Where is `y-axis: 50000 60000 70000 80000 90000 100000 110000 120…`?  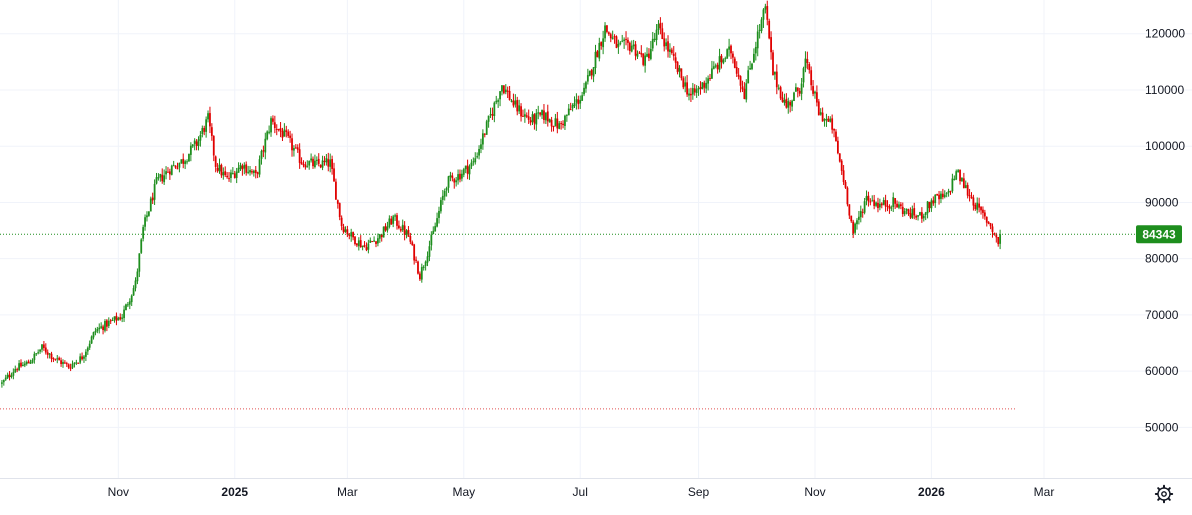 y-axis: 50000 60000 70000 80000 90000 100000 110000 120… is located at coordinates (1165, 231).